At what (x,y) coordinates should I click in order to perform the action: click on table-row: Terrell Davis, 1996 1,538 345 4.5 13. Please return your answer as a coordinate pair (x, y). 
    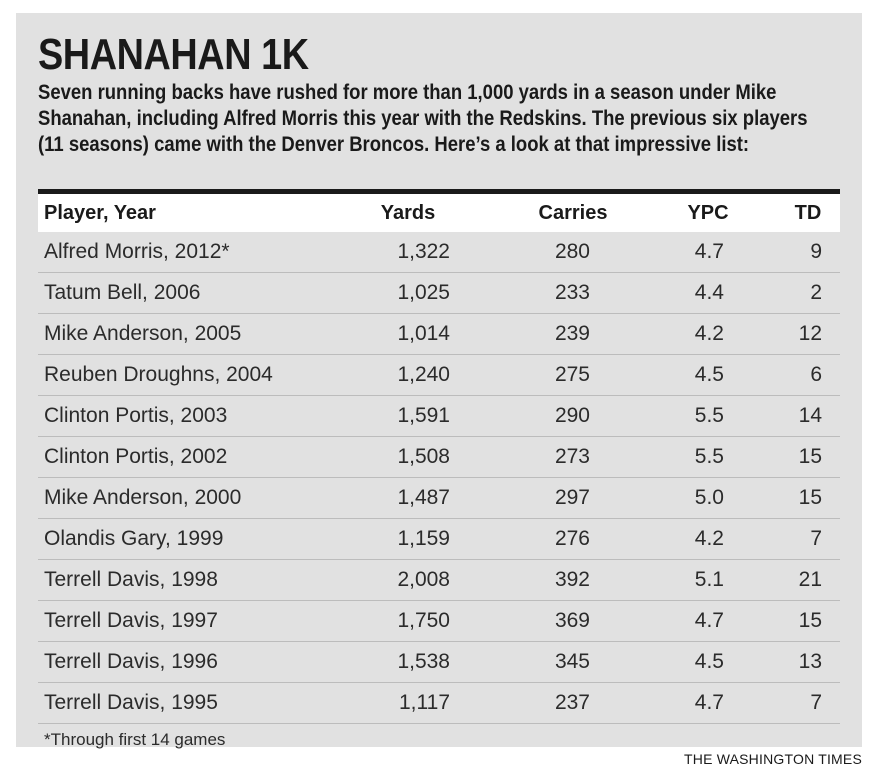
    Looking at the image, I should click on (439, 662).